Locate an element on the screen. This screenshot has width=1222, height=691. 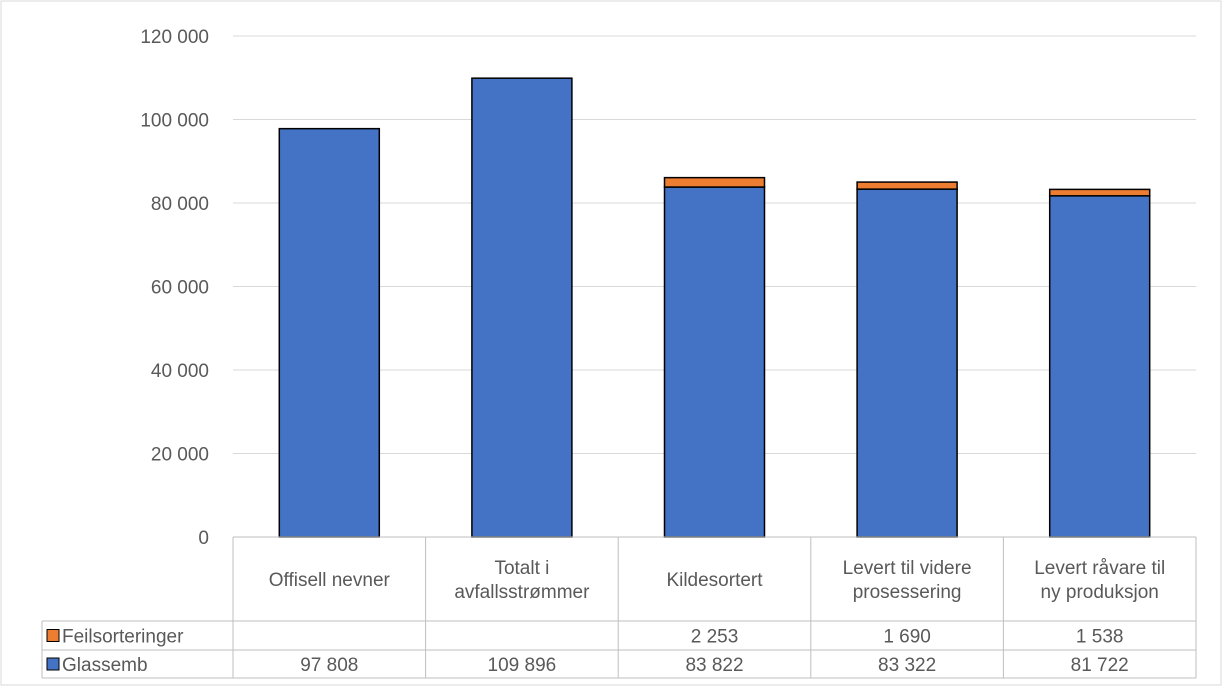
table-cell-value: 83 322 is located at coordinates (907, 665).